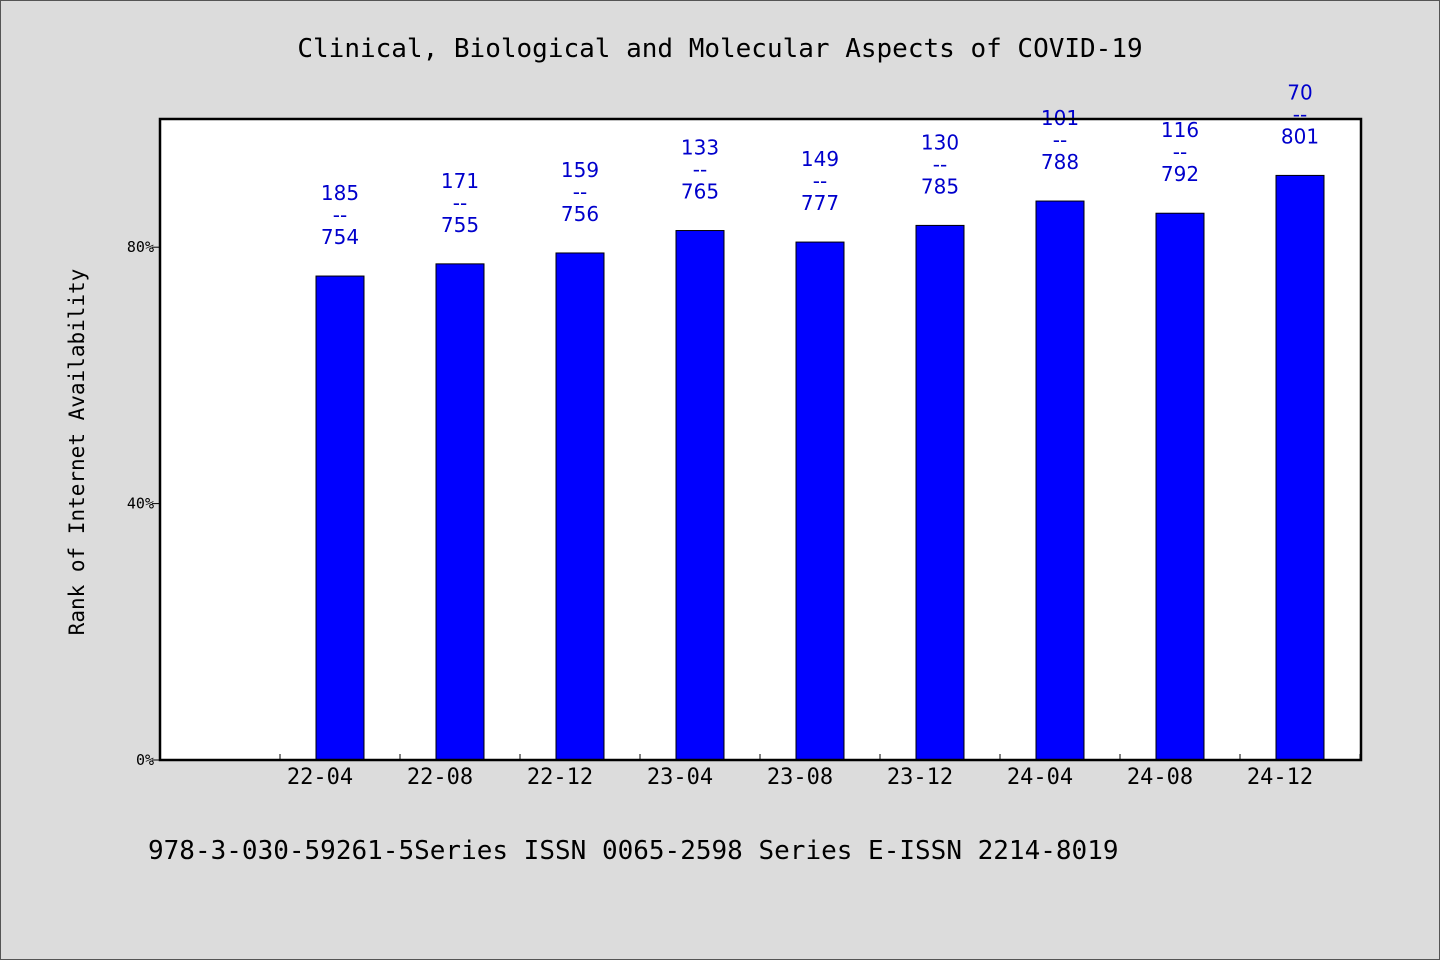 This screenshot has width=1440, height=960. I want to click on data-label: 70, so click(1299, 92).